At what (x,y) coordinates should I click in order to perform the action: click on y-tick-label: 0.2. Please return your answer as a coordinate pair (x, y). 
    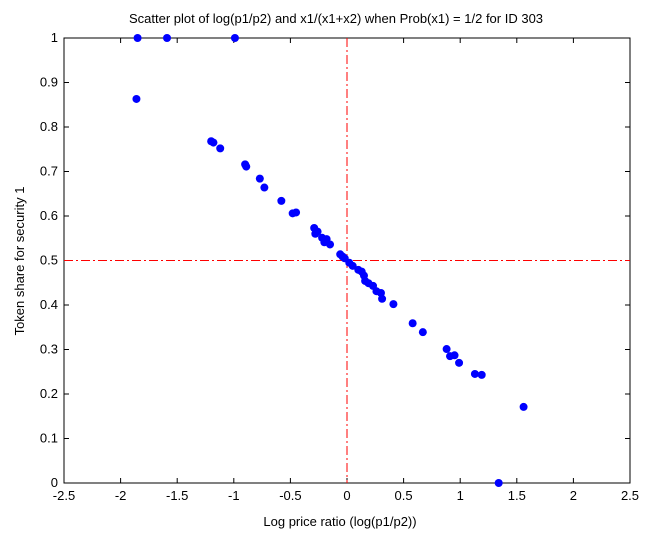
    Looking at the image, I should click on (49, 393).